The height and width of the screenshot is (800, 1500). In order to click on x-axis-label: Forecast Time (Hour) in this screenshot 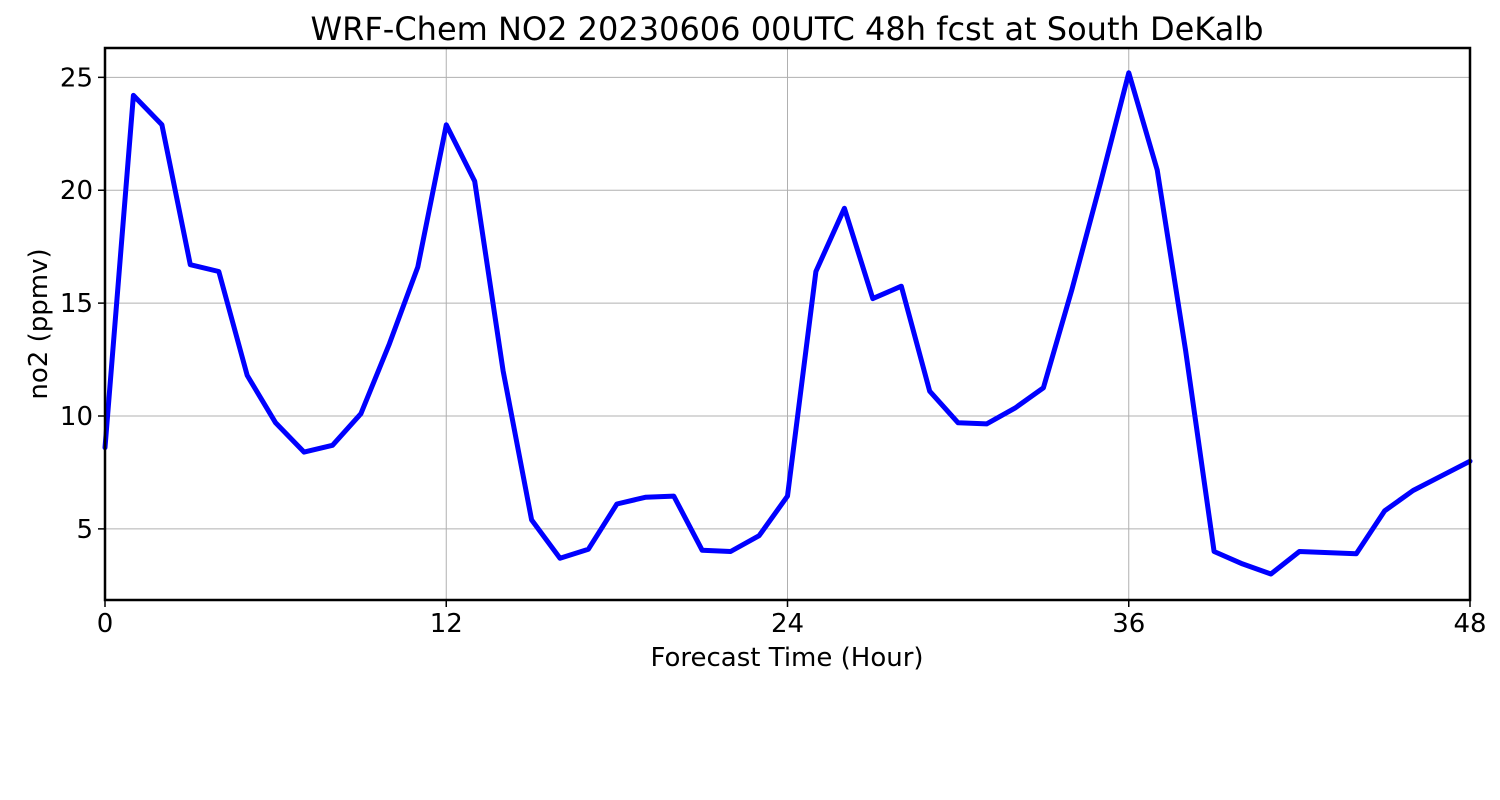, I will do `click(786, 658)`.